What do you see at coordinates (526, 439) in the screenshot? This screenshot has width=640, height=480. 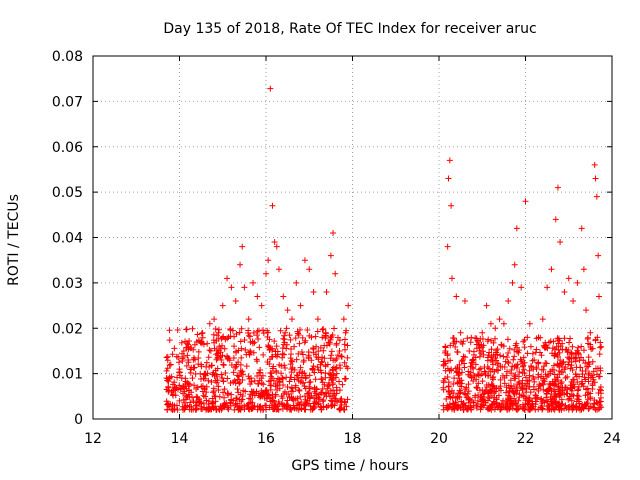 I see `x-tick-label: 22` at bounding box center [526, 439].